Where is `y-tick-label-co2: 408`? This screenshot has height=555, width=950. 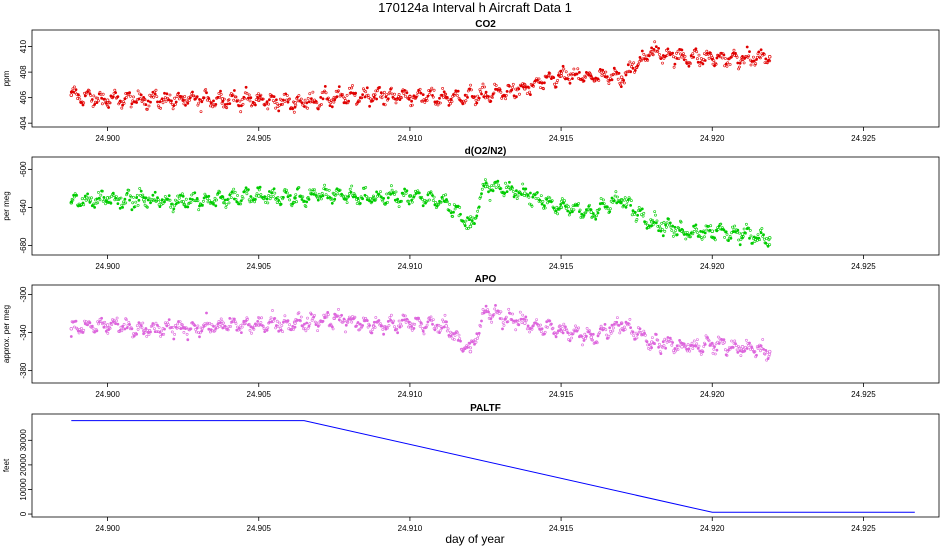
y-tick-label-co2: 408 is located at coordinates (23, 72).